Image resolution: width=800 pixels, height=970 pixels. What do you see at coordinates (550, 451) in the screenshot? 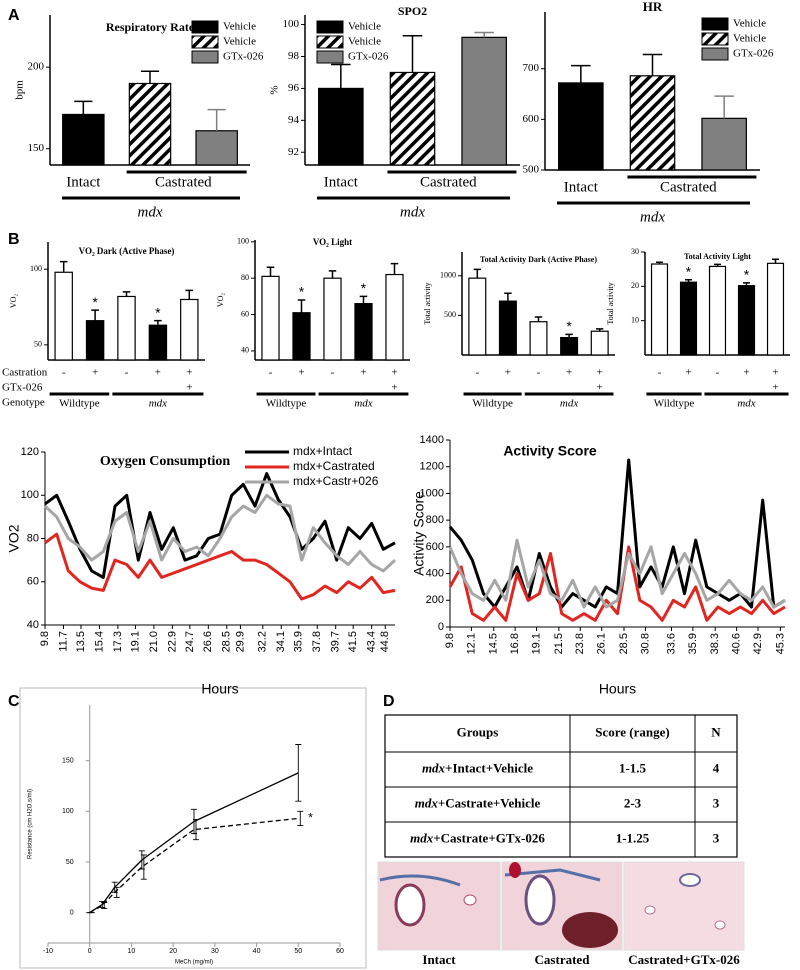
I see `chart-title: Activity Score` at bounding box center [550, 451].